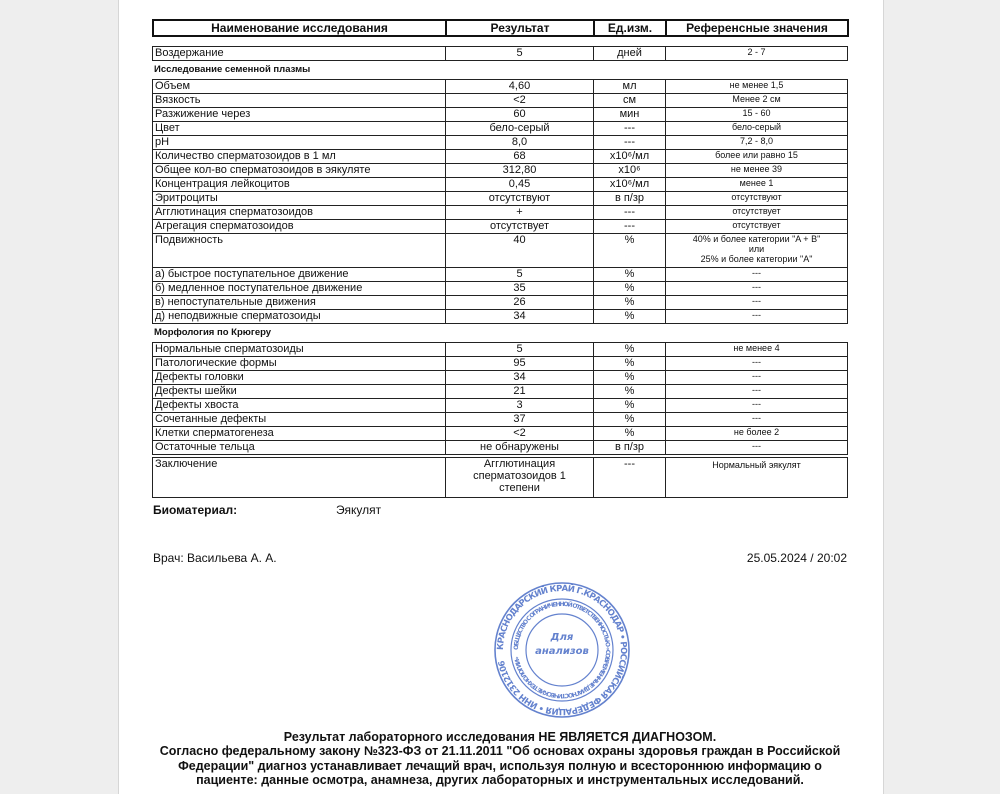 This screenshot has width=1000, height=794. I want to click on table-row: Эритроциты отсутствуют в п/зр отсутствуют, so click(500, 198).